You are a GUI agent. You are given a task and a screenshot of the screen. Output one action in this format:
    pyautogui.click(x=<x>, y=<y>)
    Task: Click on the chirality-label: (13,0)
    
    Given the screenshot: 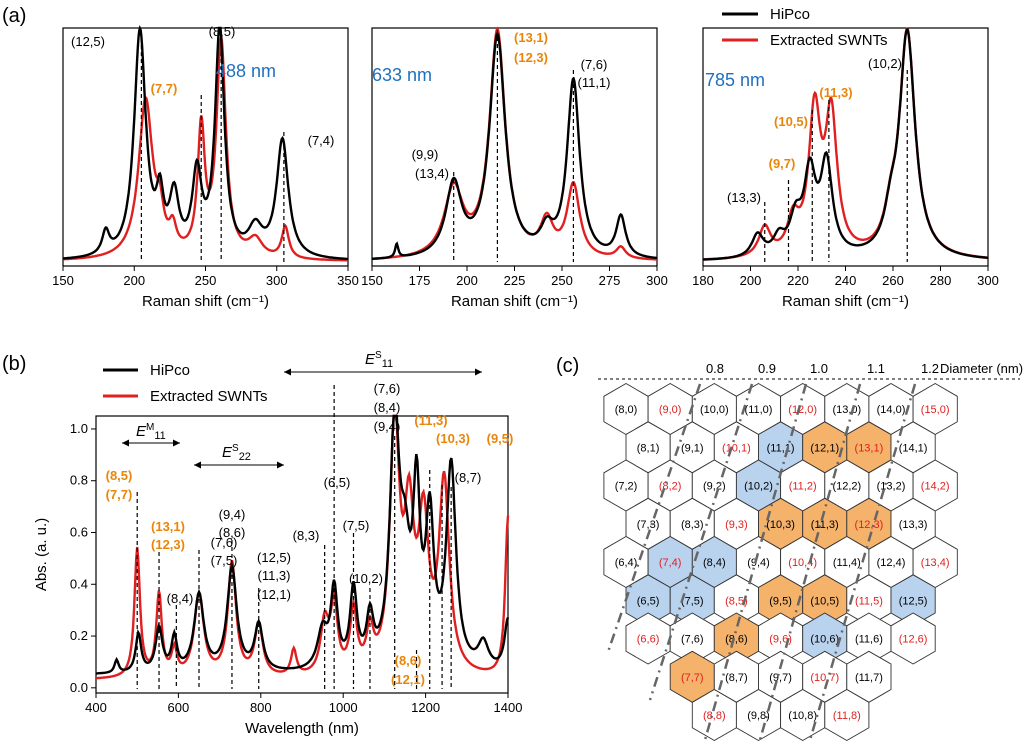 What is the action you would take?
    pyautogui.click(x=846, y=410)
    